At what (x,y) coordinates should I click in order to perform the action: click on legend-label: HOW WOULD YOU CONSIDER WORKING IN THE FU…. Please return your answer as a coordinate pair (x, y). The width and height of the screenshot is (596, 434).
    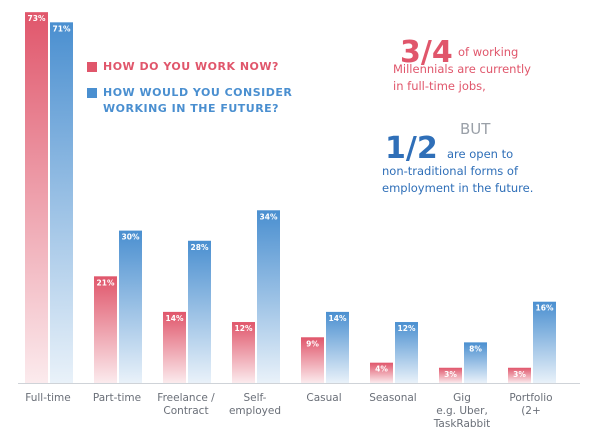
    Looking at the image, I should click on (198, 100).